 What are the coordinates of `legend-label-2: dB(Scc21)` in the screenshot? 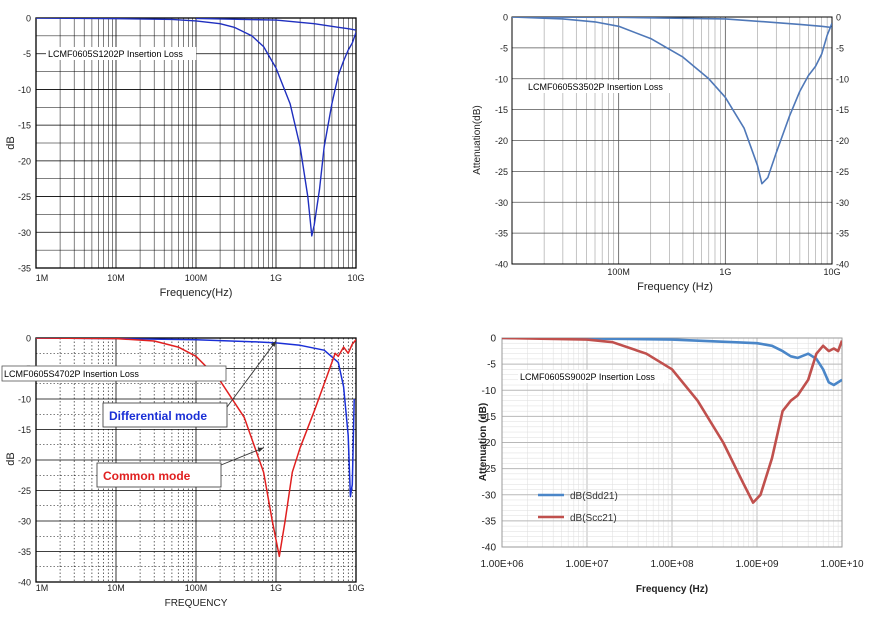 It's located at (593, 518).